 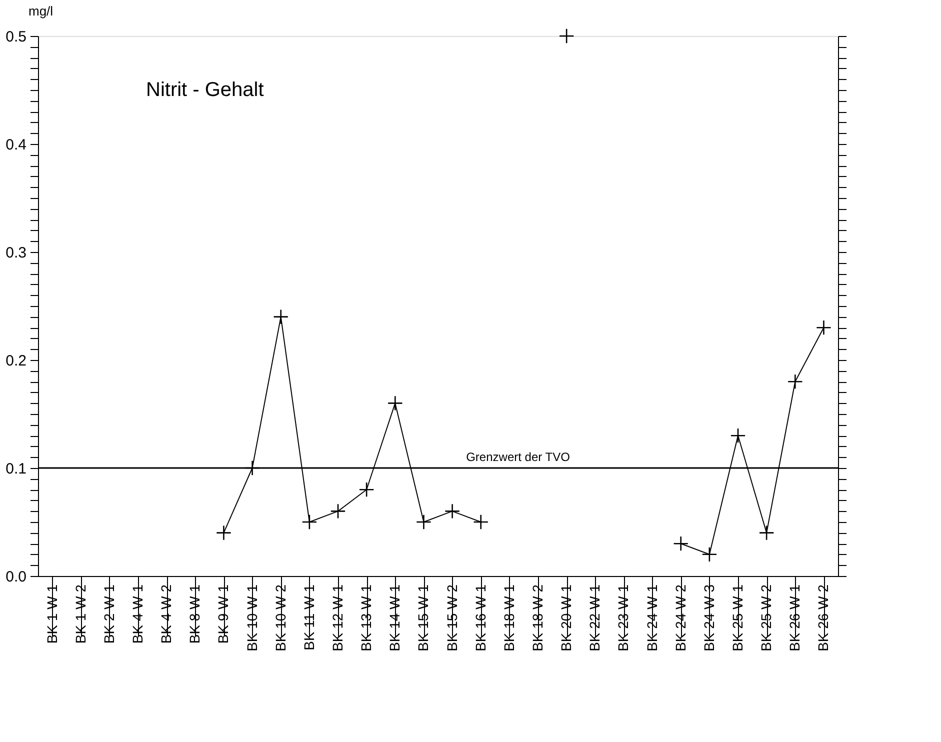 I want to click on y-tick-label: 0.5, so click(x=16, y=37).